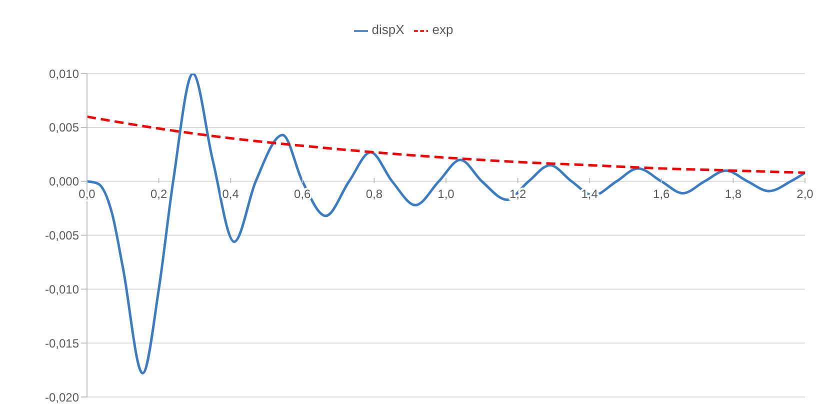 The image size is (830, 417). Describe the element at coordinates (388, 29) in the screenshot. I see `legend-label: dispX` at that location.